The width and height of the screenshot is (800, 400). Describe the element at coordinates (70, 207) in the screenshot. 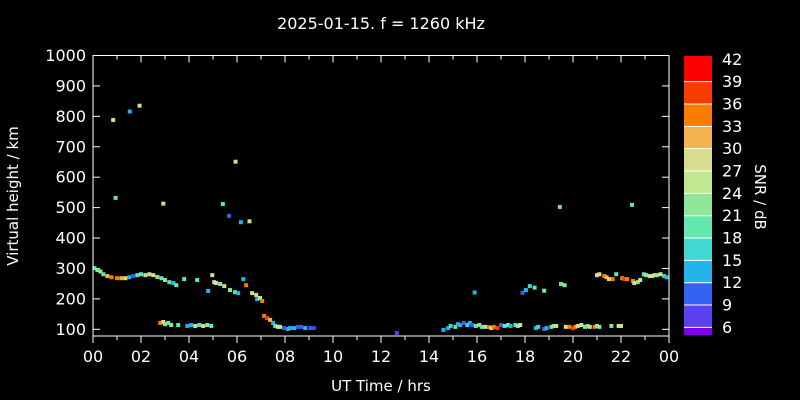

I see `tick-label: 500` at that location.